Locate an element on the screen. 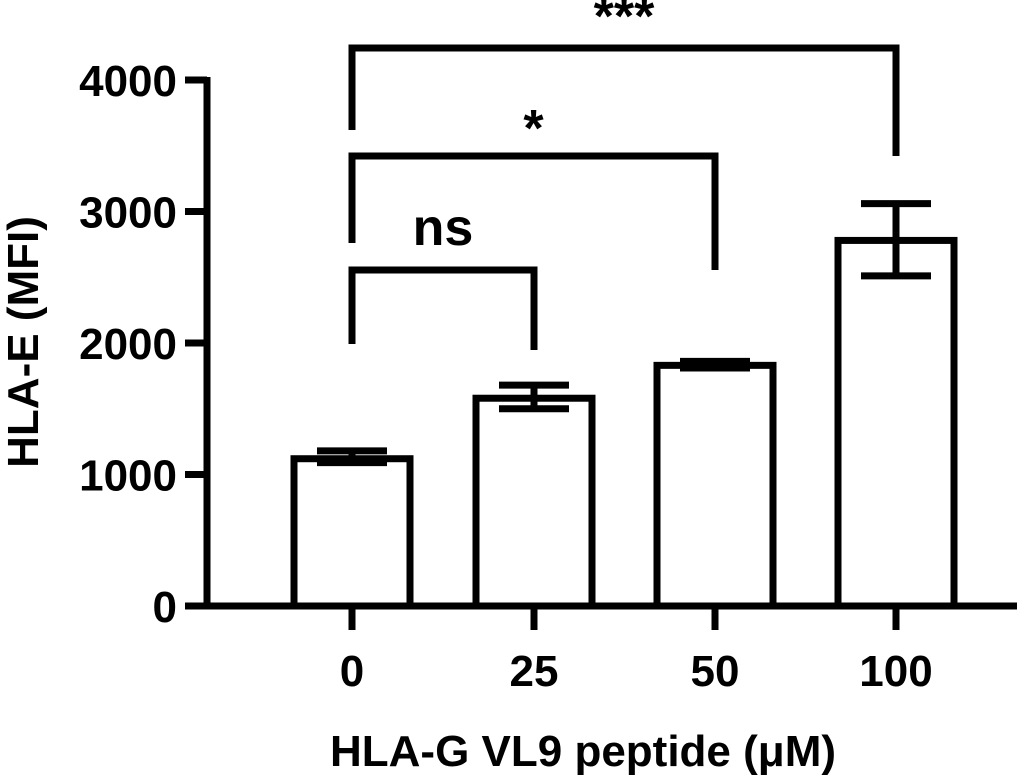 The image size is (1019, 778). significance-label-0-vs-100: *** is located at coordinates (624, 23).